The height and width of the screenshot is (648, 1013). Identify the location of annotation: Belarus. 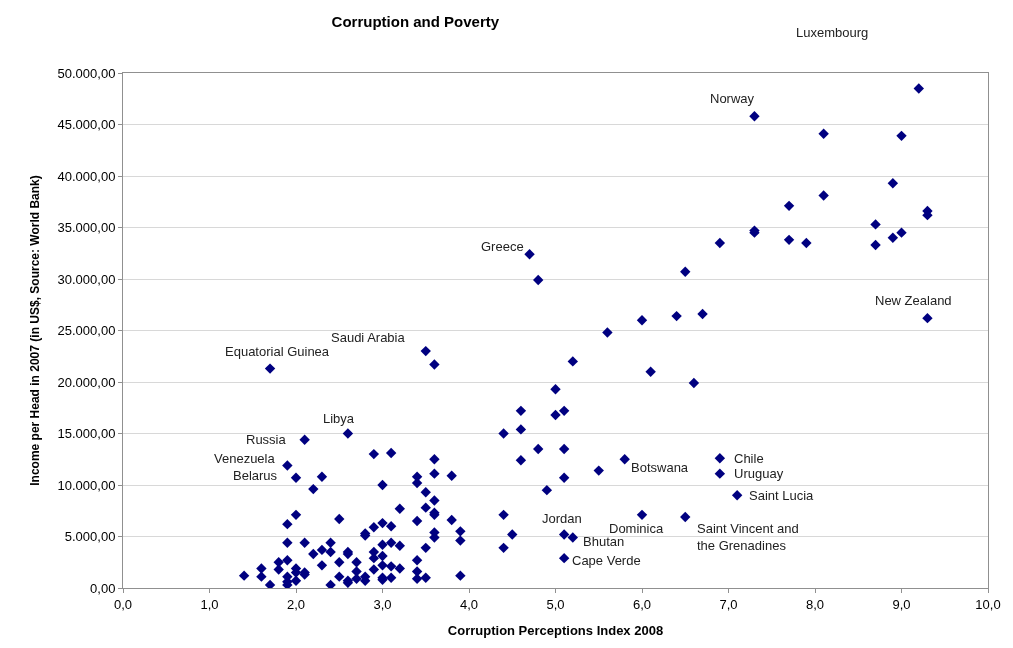
(255, 475).